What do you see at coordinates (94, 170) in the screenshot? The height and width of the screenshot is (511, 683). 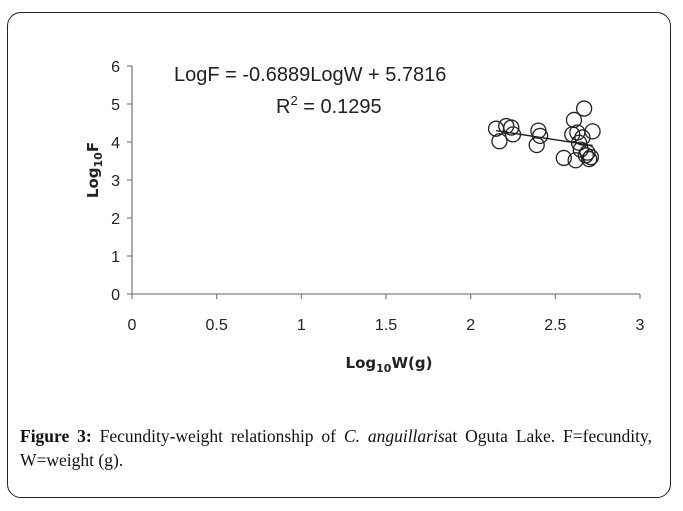 I see `y-axis-title: Log10F` at bounding box center [94, 170].